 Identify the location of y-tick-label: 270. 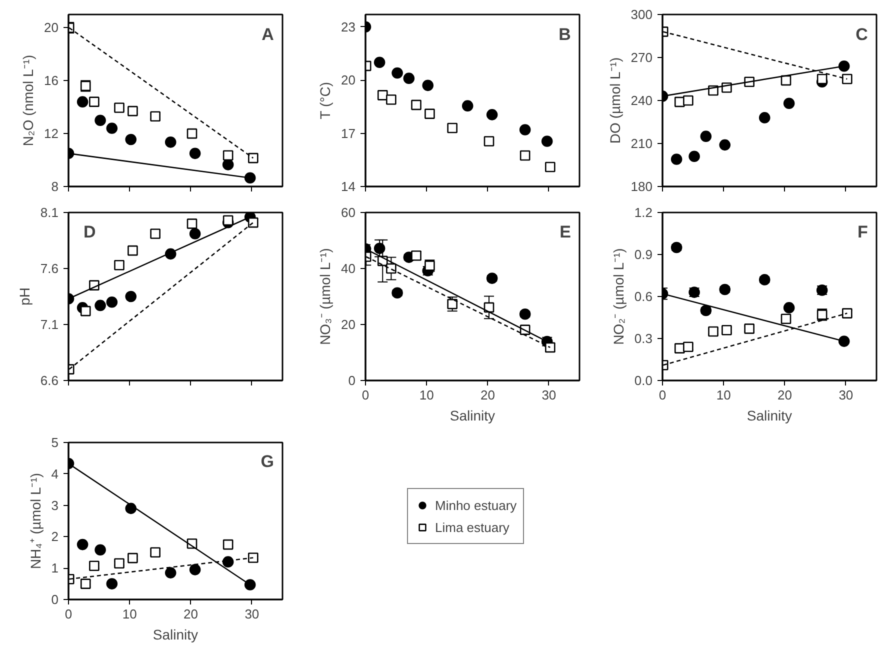
(641, 57).